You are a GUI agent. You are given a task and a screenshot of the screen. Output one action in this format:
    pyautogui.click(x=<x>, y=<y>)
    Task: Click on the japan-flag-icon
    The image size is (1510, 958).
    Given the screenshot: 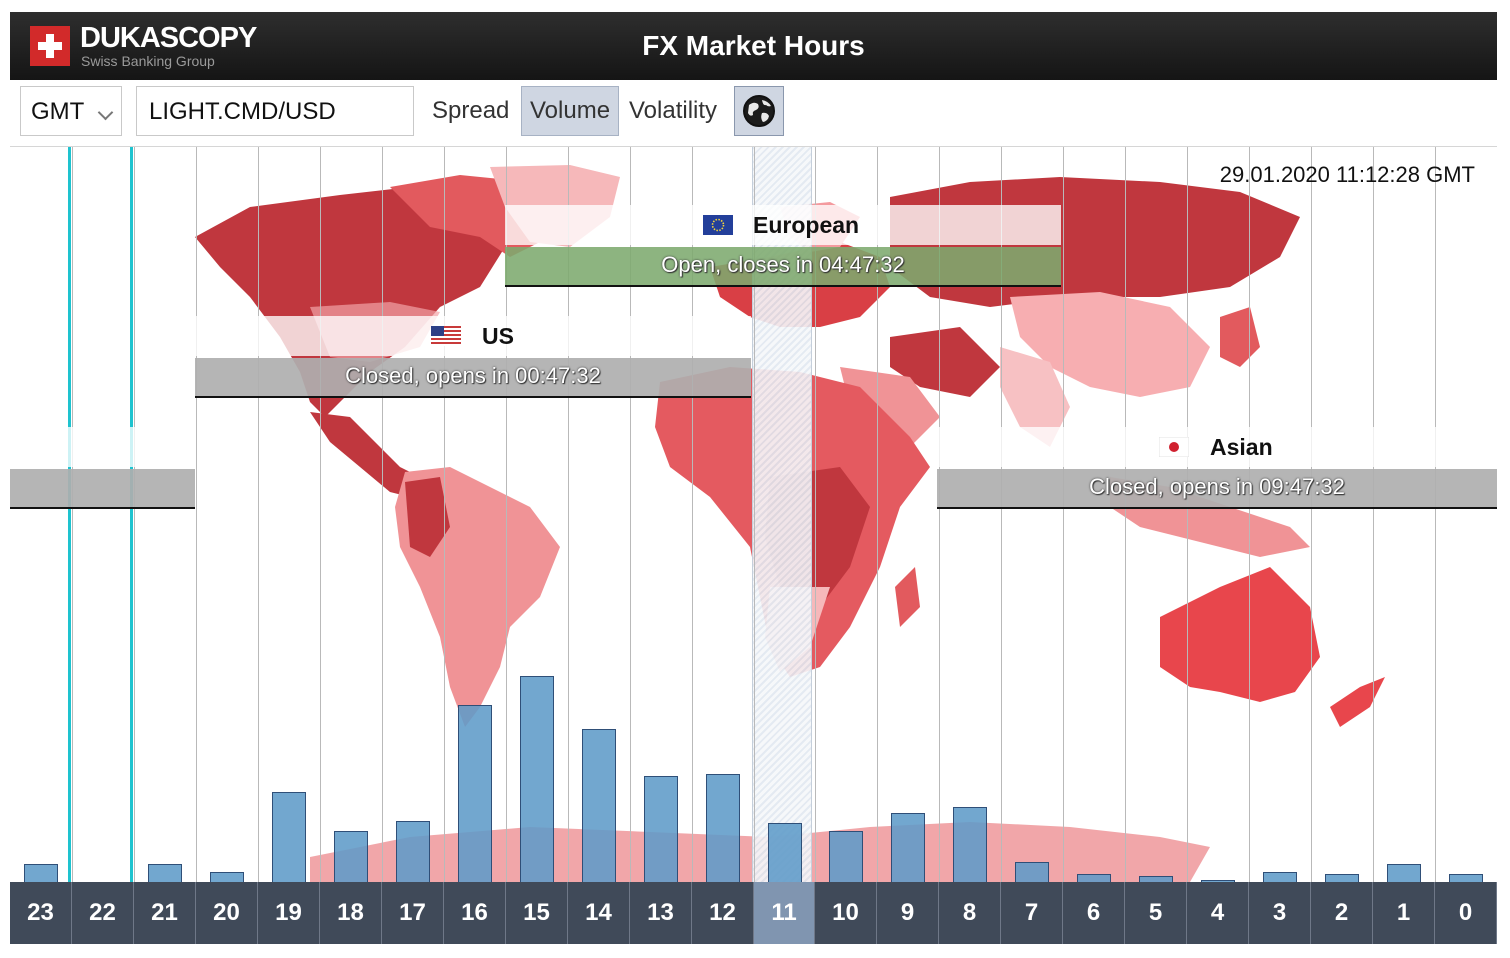 What is the action you would take?
    pyautogui.click(x=1174, y=447)
    